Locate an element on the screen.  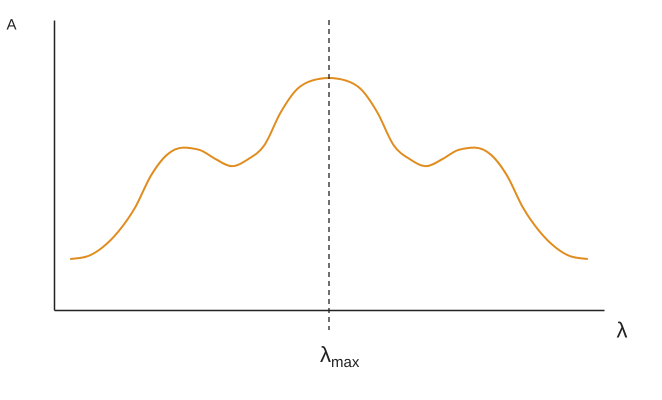
x-axis-title: λ is located at coordinates (622, 330).